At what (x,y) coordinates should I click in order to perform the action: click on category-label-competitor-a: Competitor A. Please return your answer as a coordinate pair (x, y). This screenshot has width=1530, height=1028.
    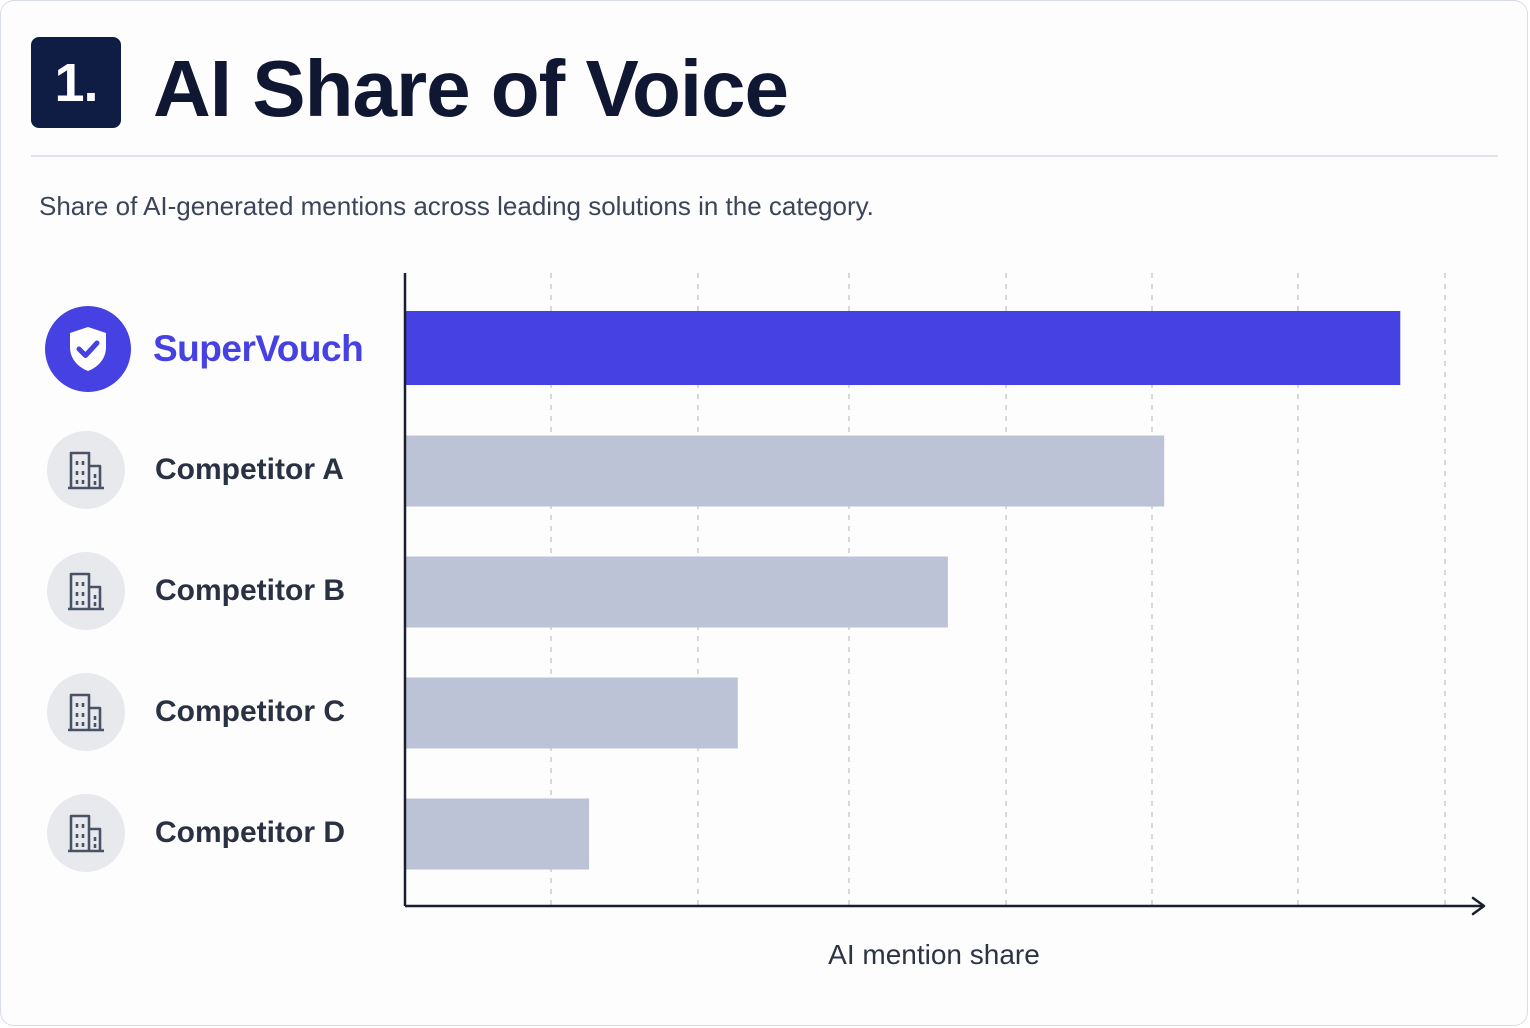
    Looking at the image, I should click on (215, 470).